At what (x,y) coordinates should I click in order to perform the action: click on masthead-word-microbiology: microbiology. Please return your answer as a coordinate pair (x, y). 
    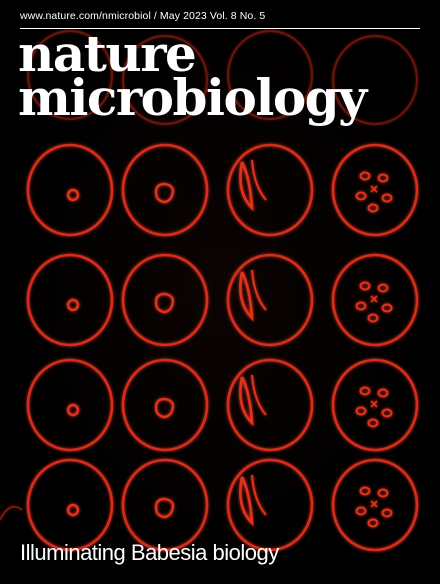
    Looking at the image, I should click on (192, 97).